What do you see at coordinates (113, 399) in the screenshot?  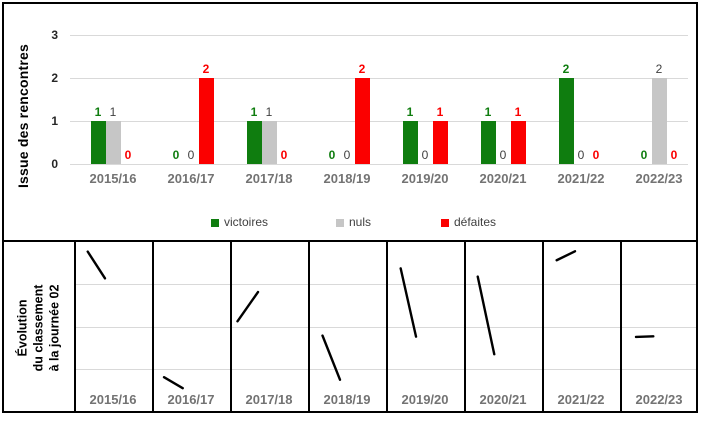 I see `ranking-category-label: 2015/16` at bounding box center [113, 399].